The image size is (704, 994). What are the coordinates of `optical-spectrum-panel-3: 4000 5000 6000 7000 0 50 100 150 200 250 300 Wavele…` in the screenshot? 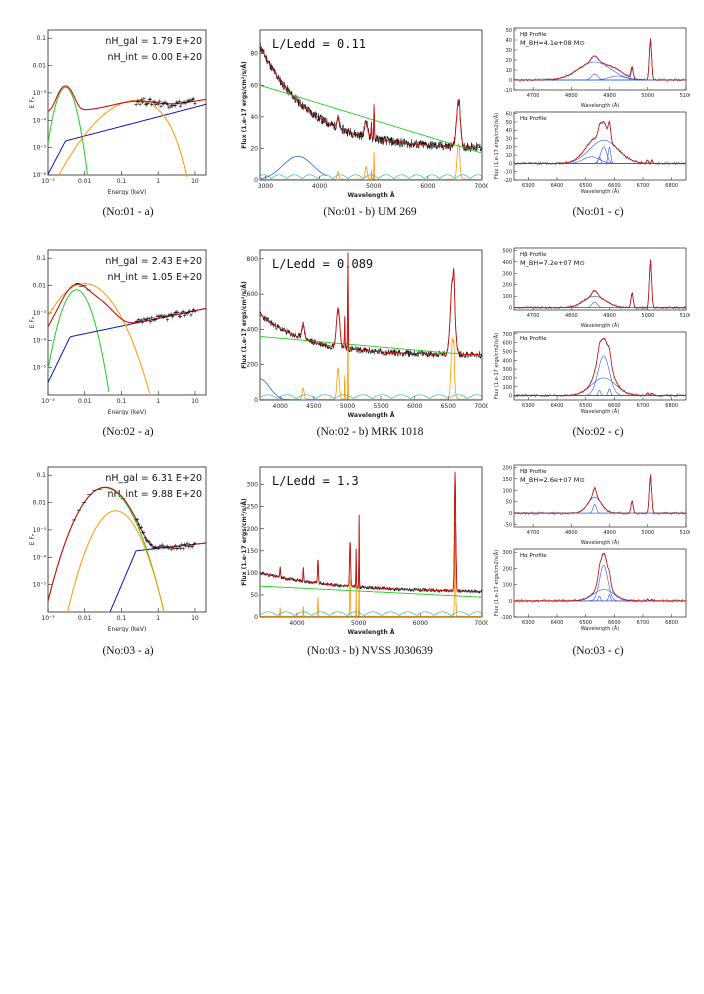 It's located at (363, 549).